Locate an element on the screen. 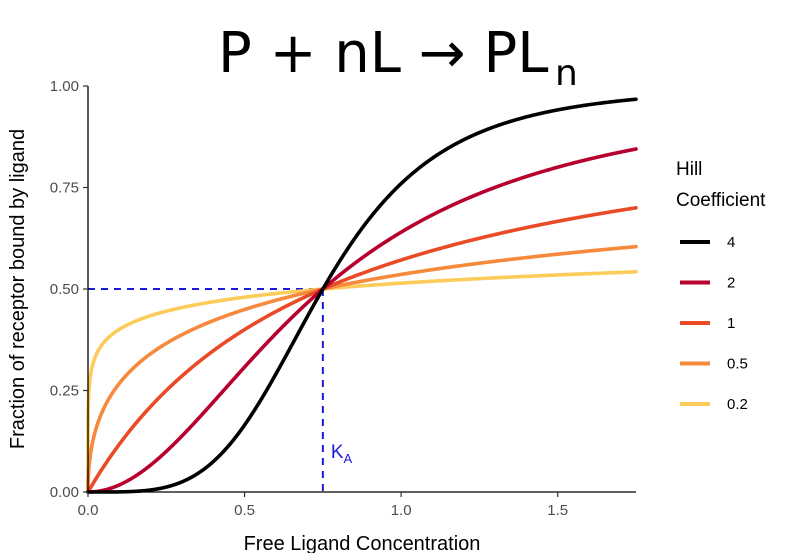 Image resolution: width=798 pixels, height=553 pixels. y-tick-label: 0.00 is located at coordinates (64, 492).